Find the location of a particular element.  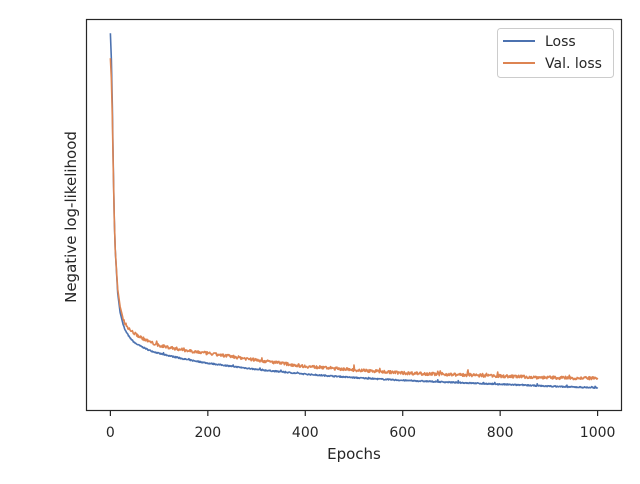

legend-label-loss: Loss is located at coordinates (560, 42).